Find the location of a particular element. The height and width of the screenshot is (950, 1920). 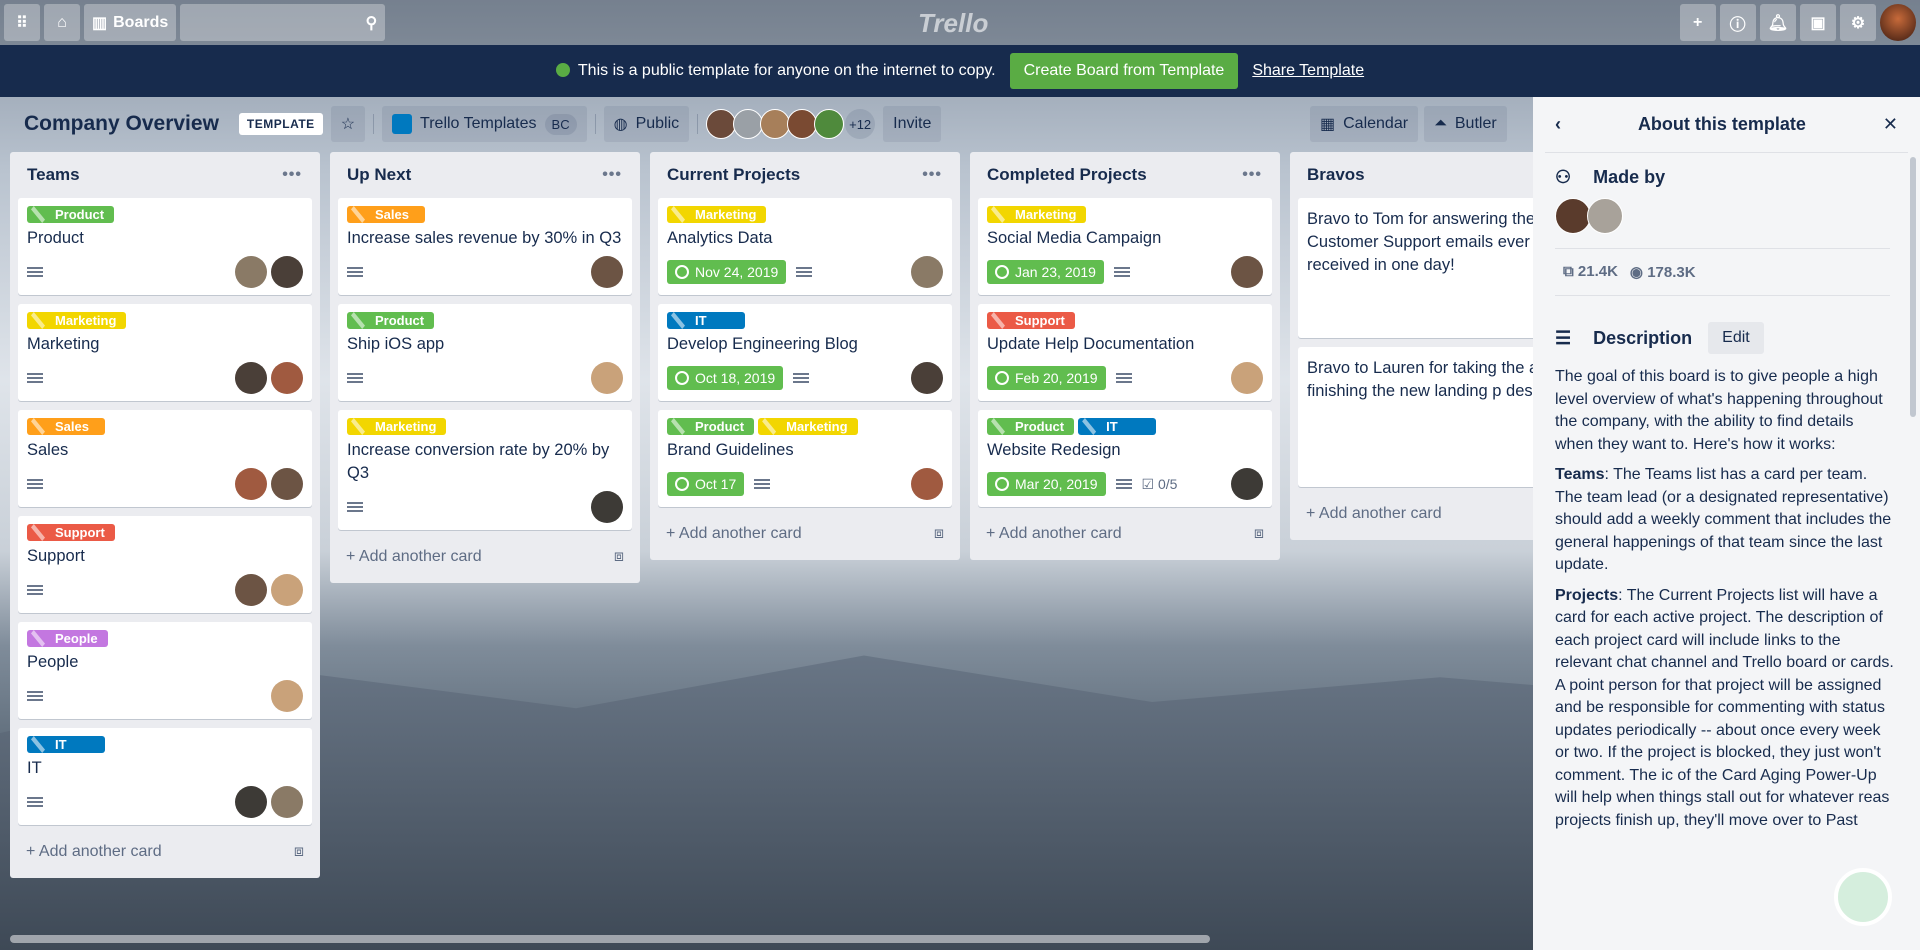

notifications-button: 🔔︎ is located at coordinates (1777, 22).